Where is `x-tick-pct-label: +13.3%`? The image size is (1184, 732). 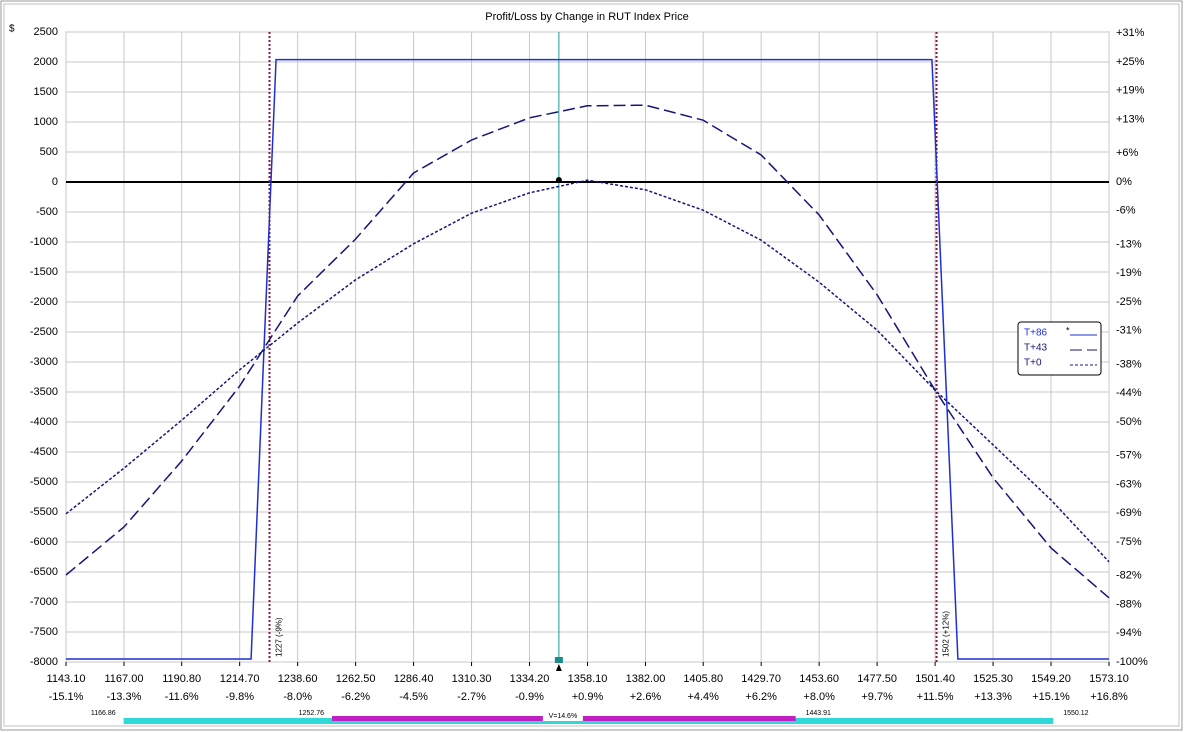
x-tick-pct-label: +13.3% is located at coordinates (993, 697).